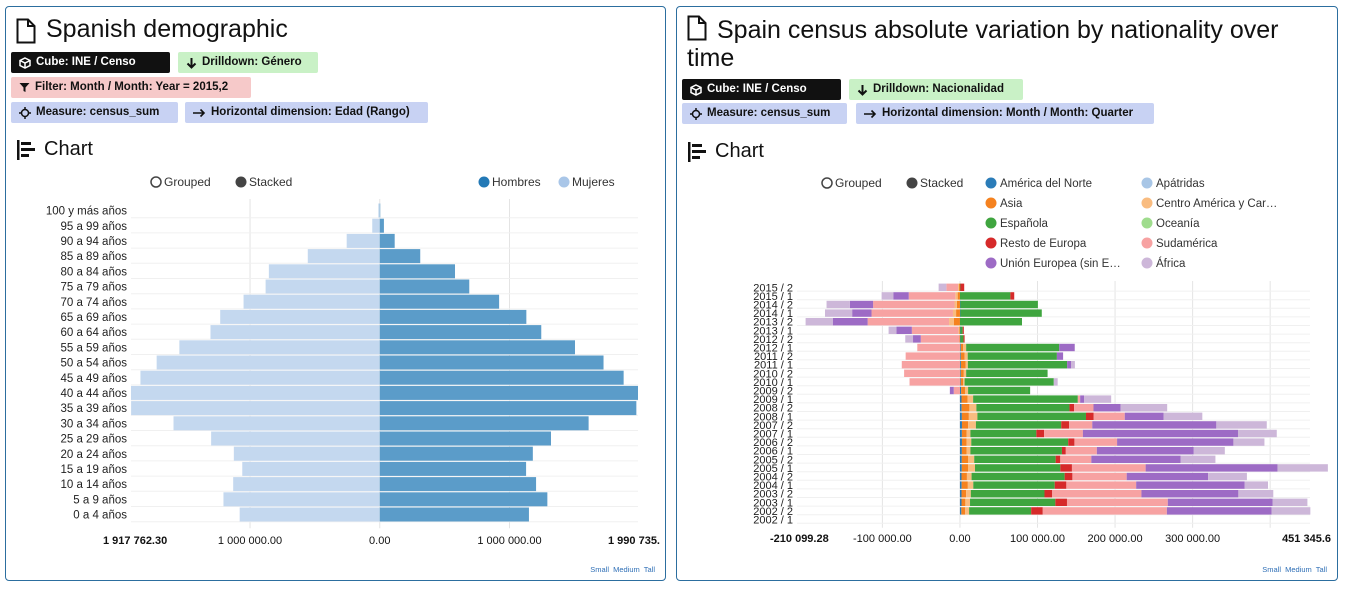  Describe the element at coordinates (484, 182) in the screenshot. I see `legend-swatch-hombres` at that location.